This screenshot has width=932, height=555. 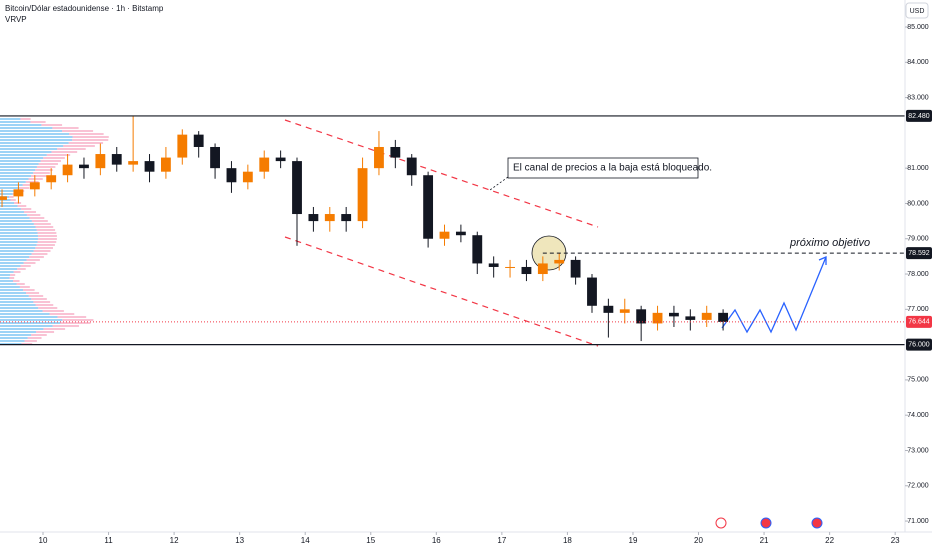 What do you see at coordinates (774, 295) in the screenshot?
I see `projection-path` at bounding box center [774, 295].